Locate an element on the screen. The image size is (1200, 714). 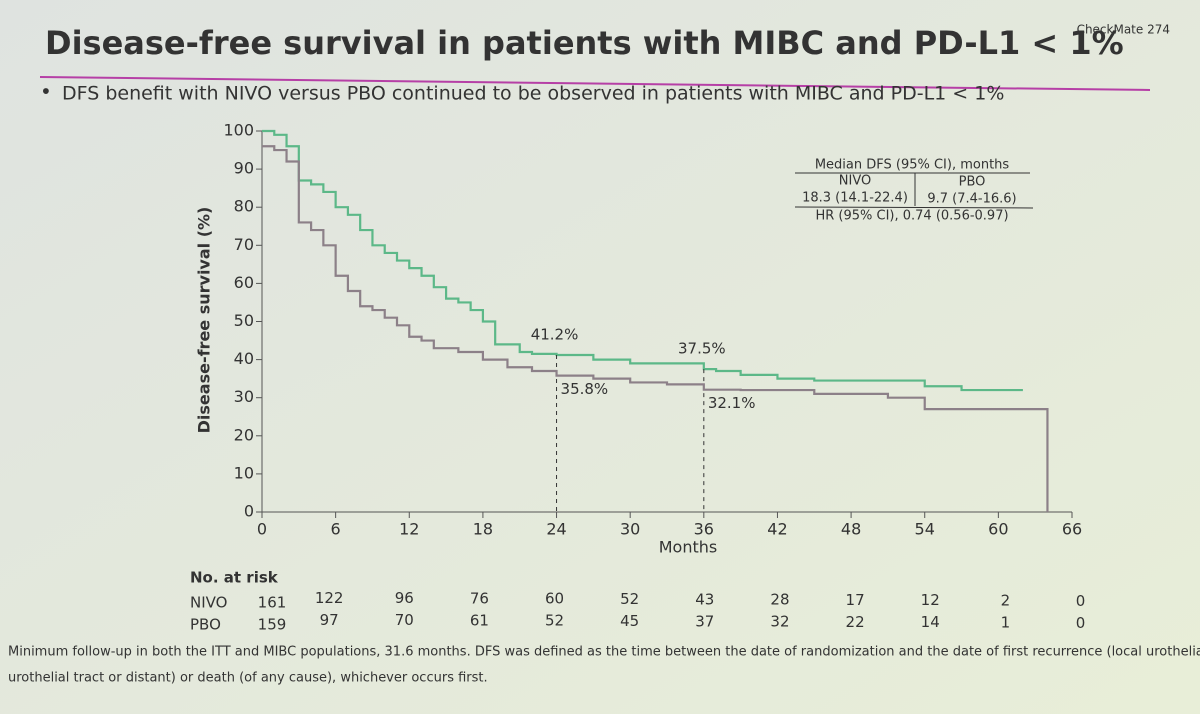
inset-hr: HR (95% CI), 0.74 (0.56-0.97) is located at coordinates (911, 216).